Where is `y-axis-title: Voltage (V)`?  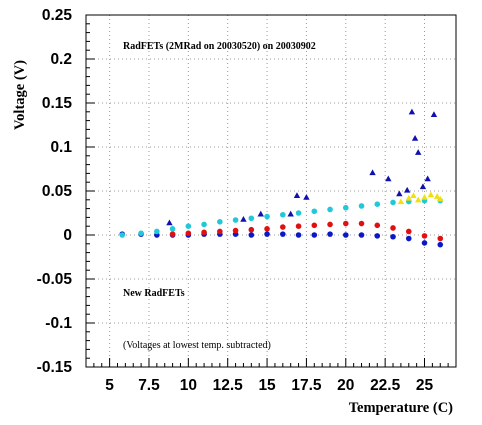
y-axis-title: Voltage (V) is located at coordinates (20, 95).